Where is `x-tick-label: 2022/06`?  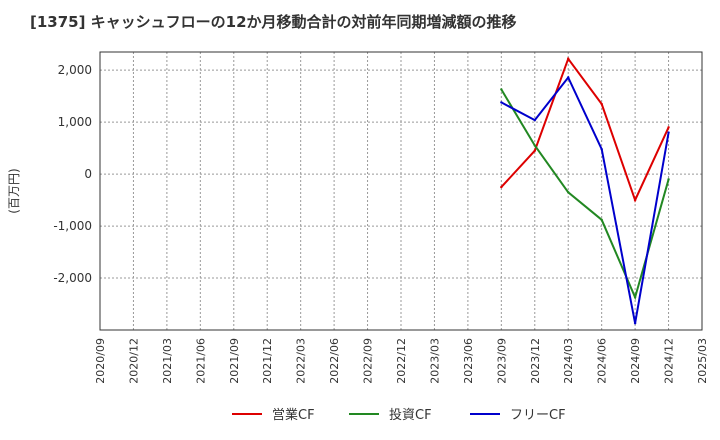 x-tick-label: 2022/06 is located at coordinates (334, 361).